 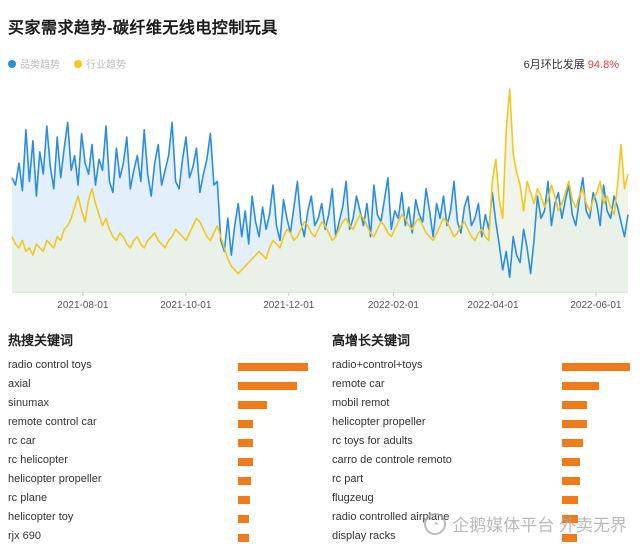 I want to click on growth-keyword-label: radio+control+toys, so click(x=377, y=365).